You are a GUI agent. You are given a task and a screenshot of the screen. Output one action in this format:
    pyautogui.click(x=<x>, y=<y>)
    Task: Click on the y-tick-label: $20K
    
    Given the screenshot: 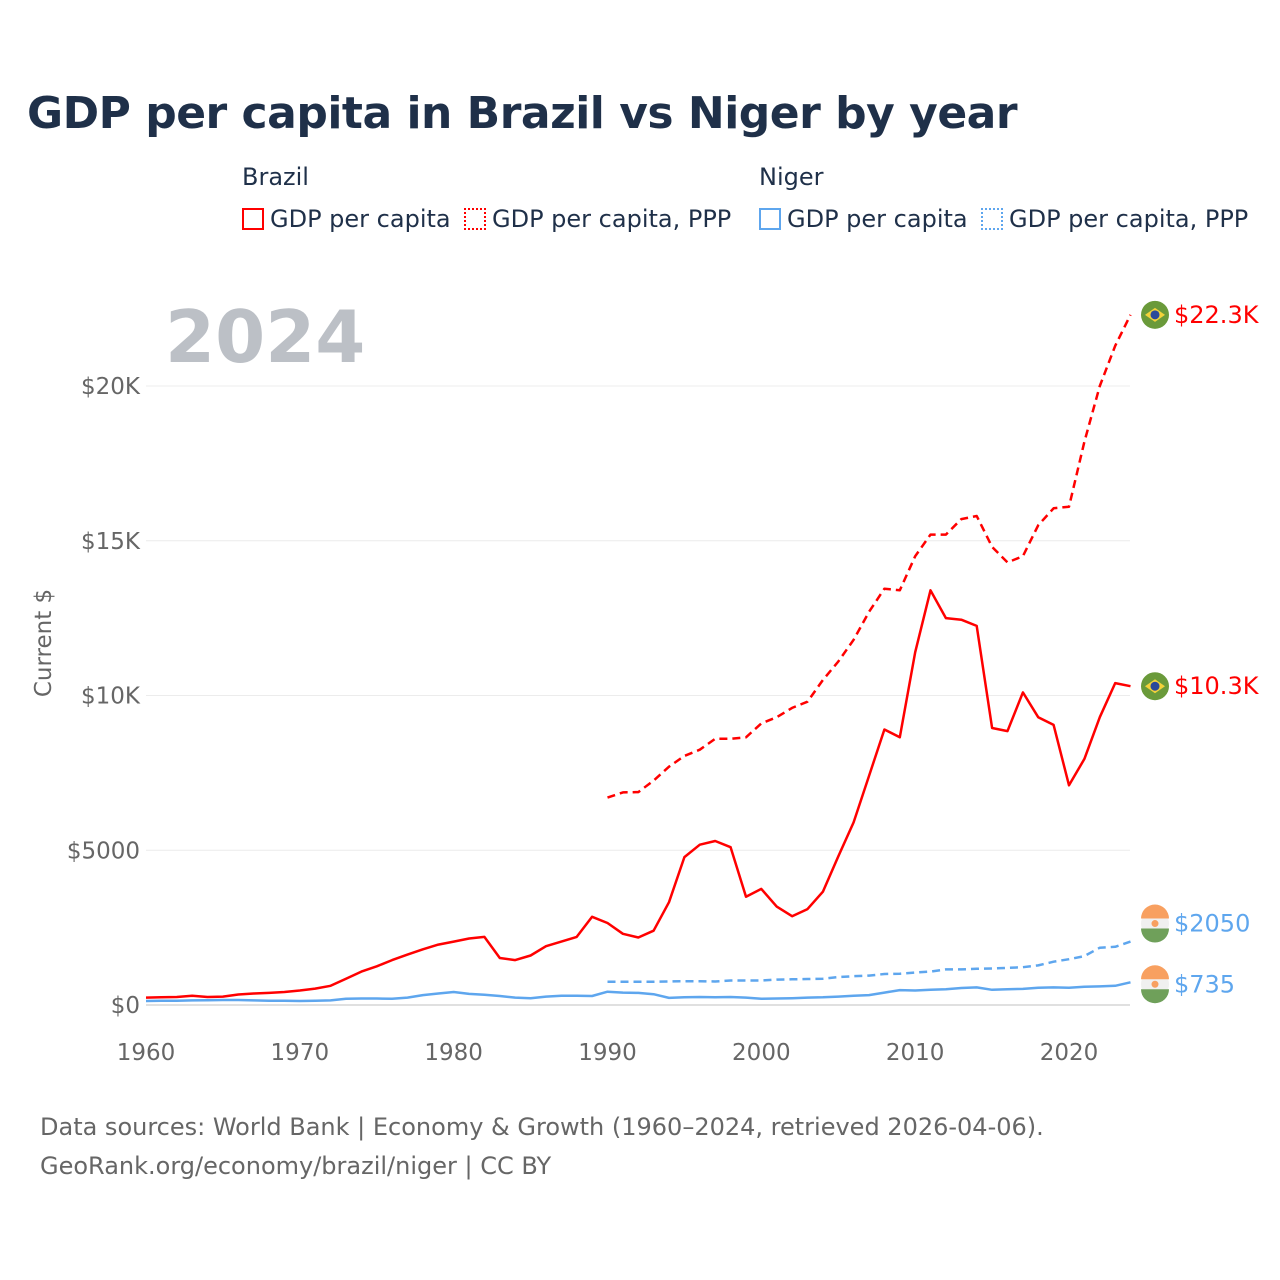 What is the action you would take?
    pyautogui.click(x=111, y=387)
    